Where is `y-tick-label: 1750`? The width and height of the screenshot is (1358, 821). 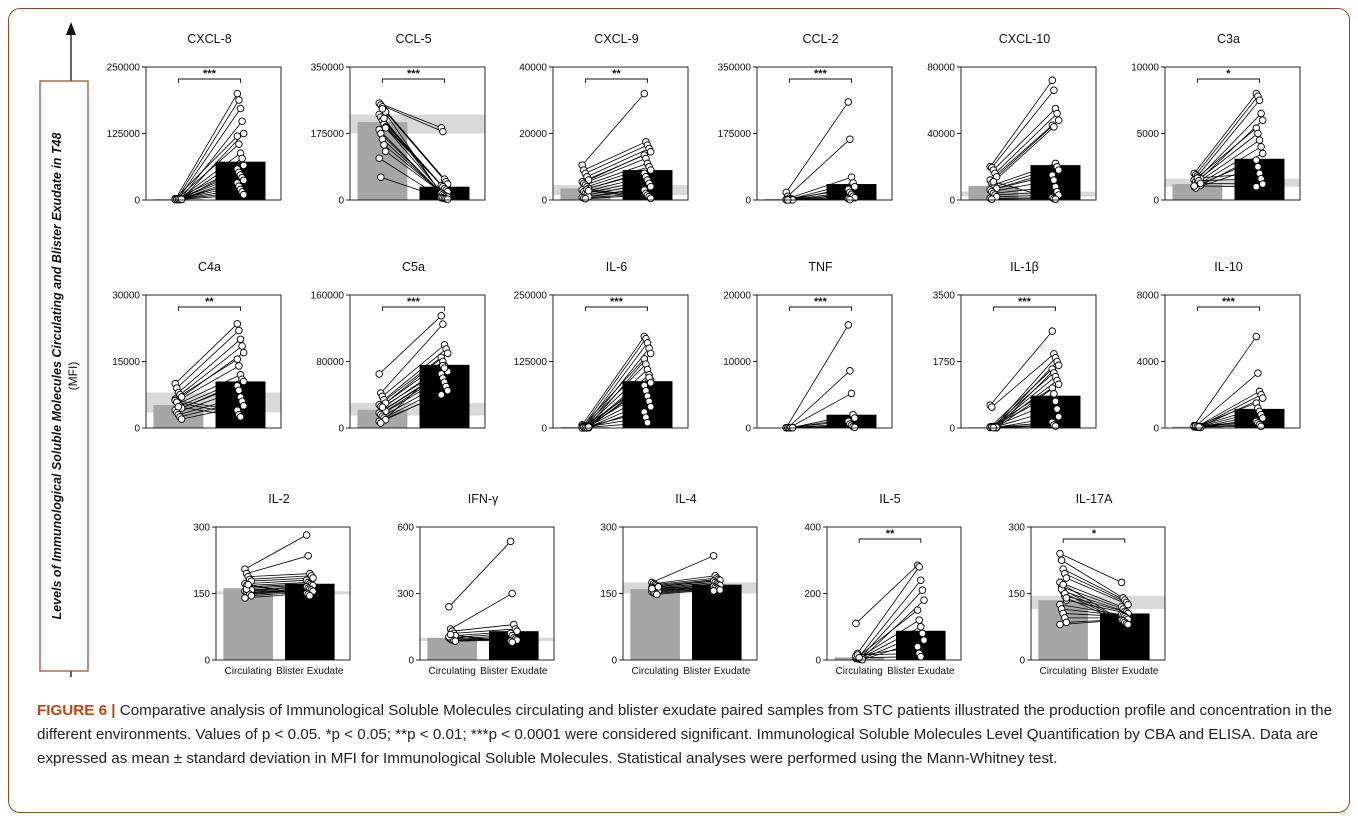
y-tick-label: 1750 is located at coordinates (944, 362).